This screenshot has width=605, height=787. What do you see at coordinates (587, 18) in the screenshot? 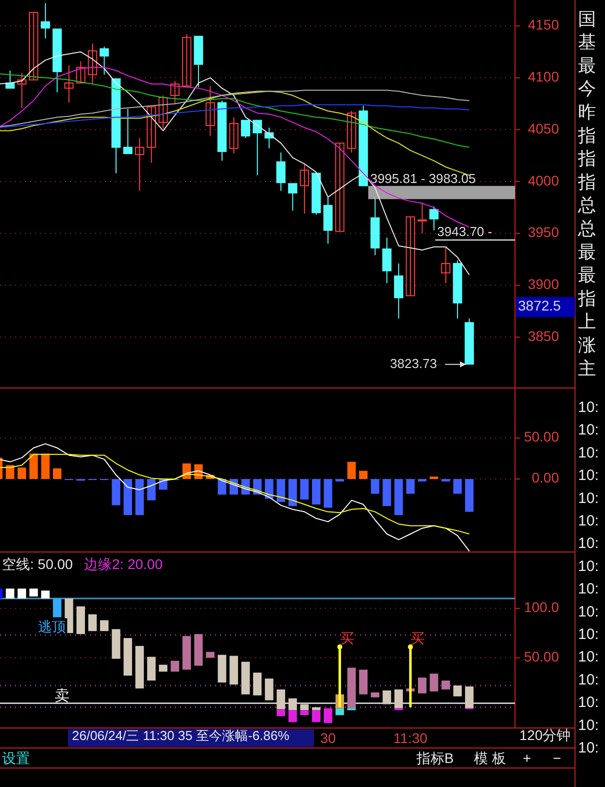
I see `text: 国` at bounding box center [587, 18].